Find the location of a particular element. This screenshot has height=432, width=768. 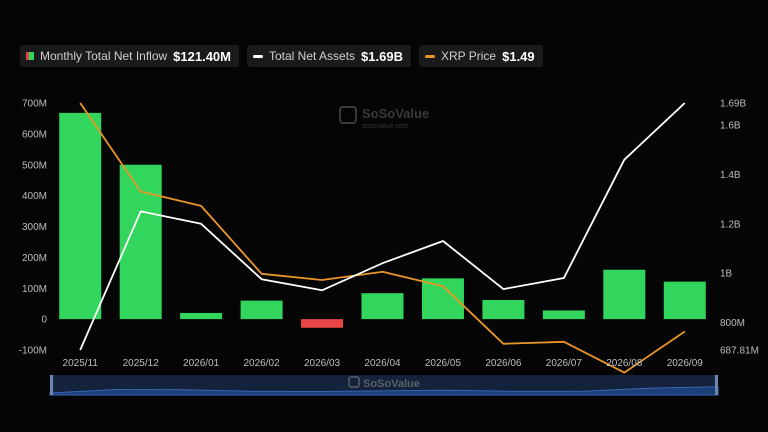

x-tick-label: 2026/02 is located at coordinates (262, 363).